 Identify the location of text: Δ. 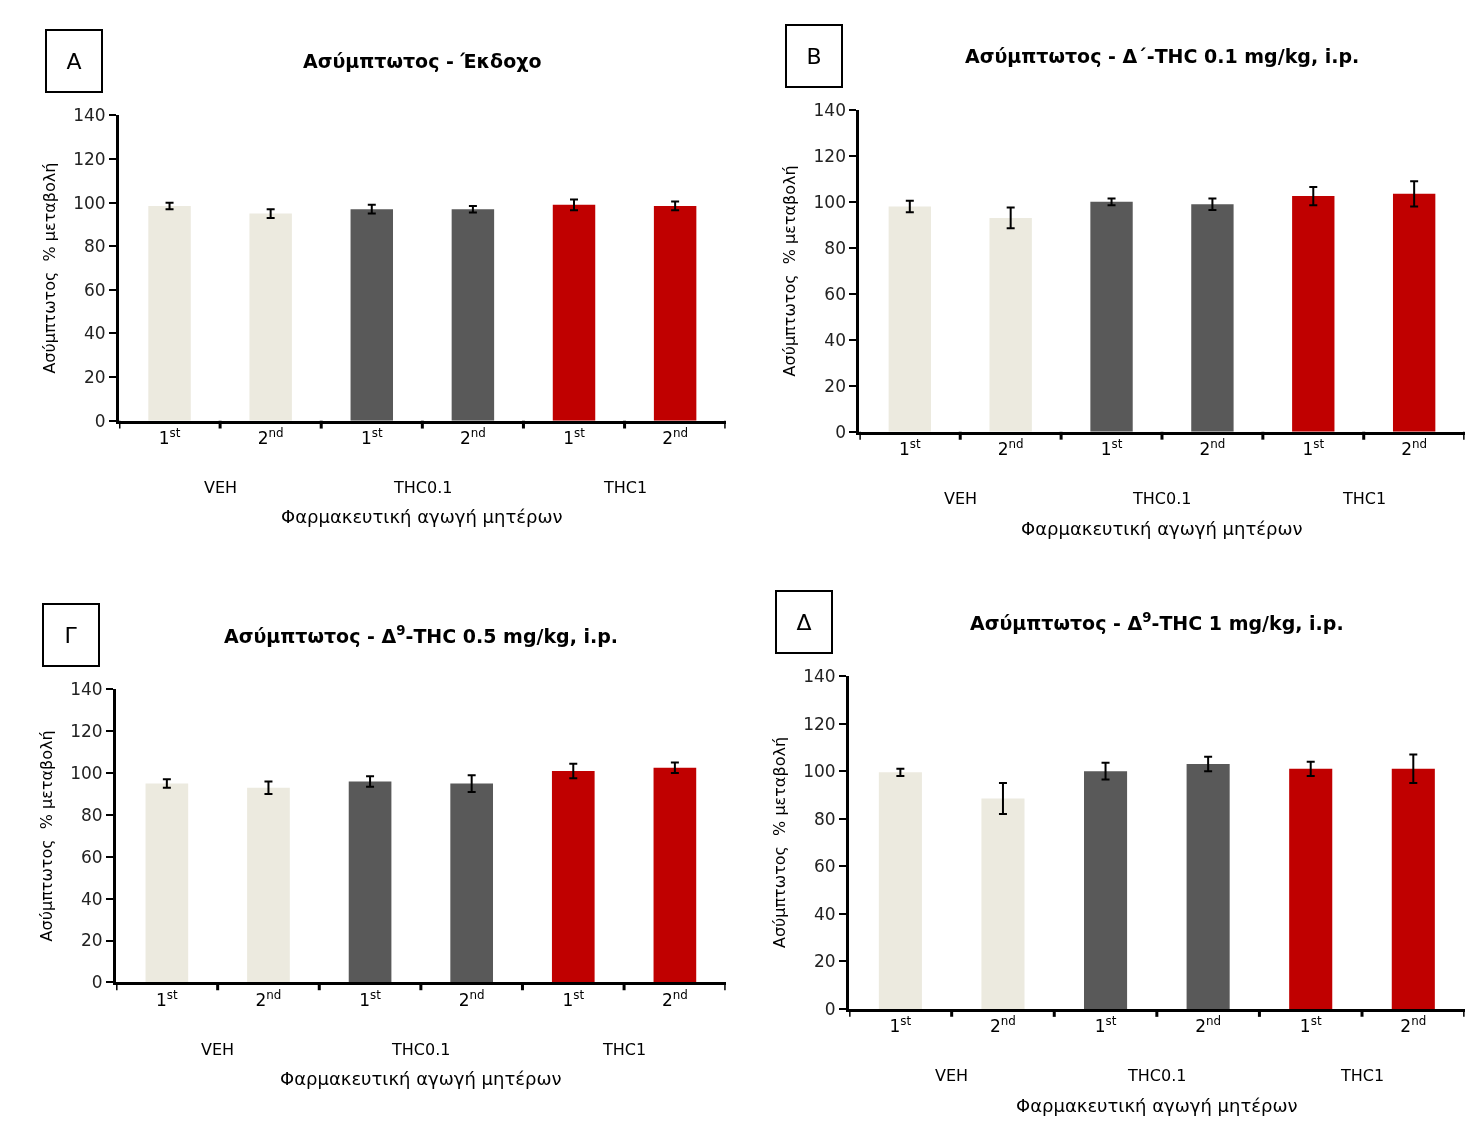
(804, 622).